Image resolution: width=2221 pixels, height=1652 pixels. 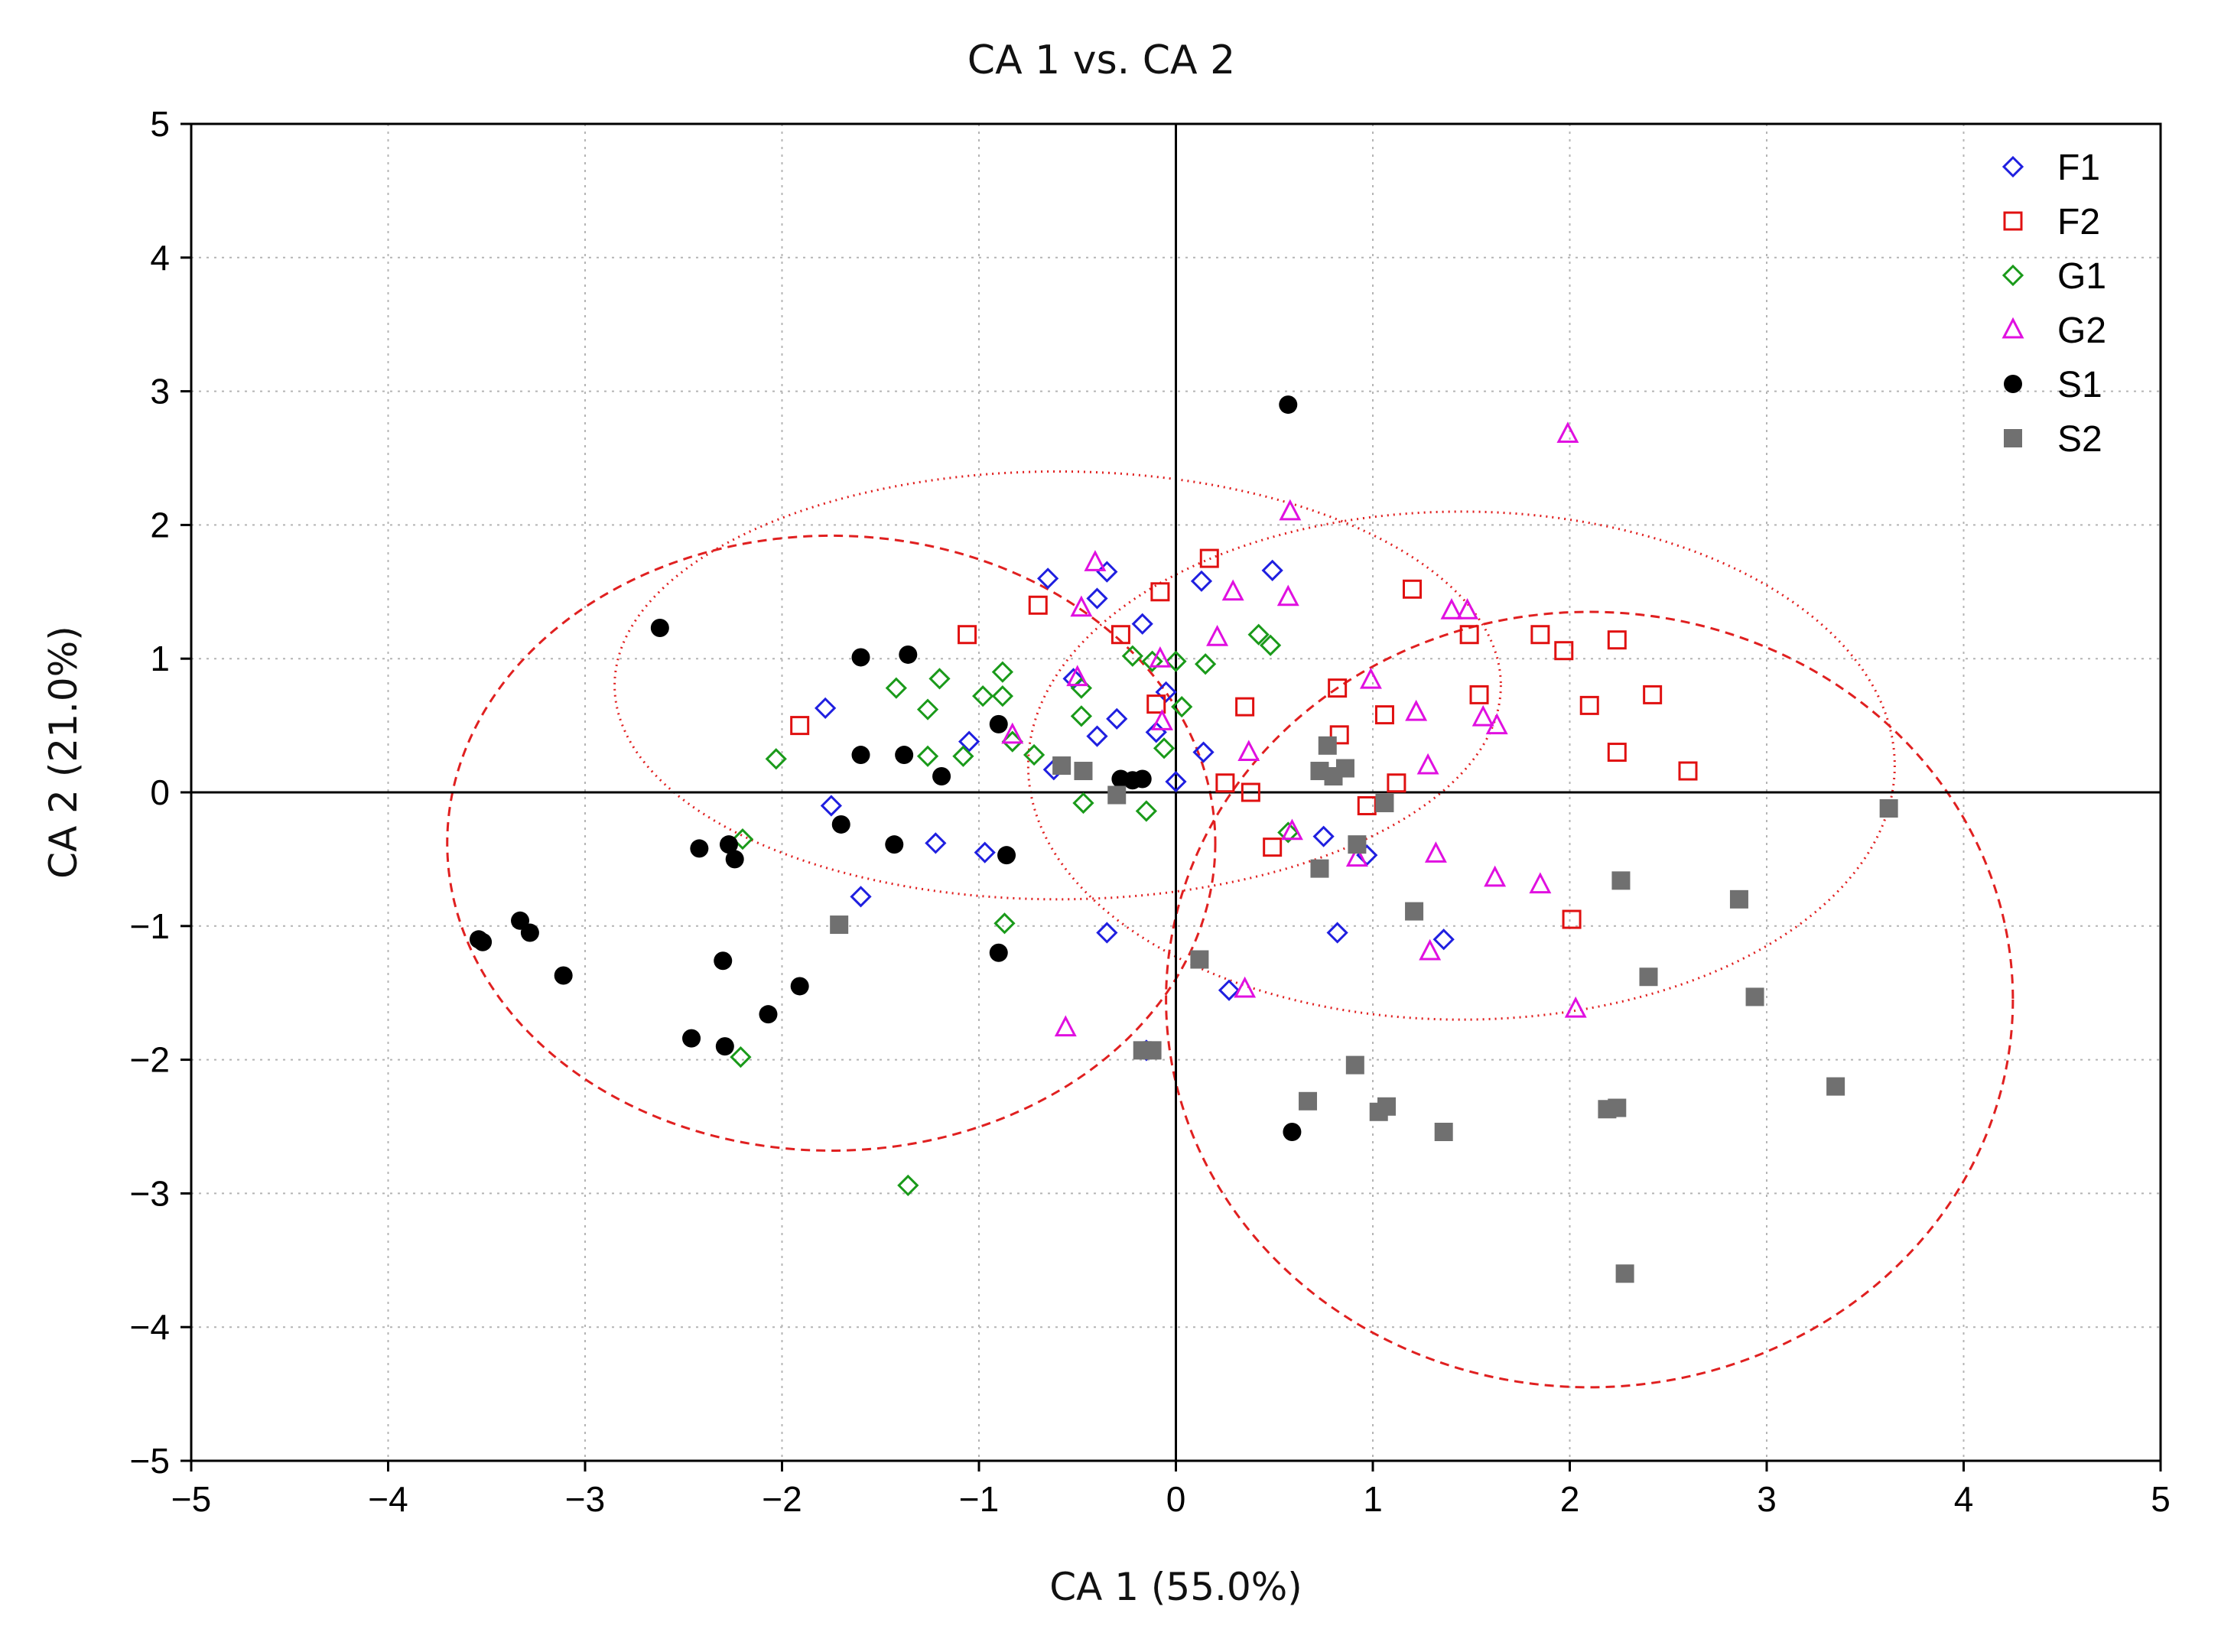 What do you see at coordinates (1015, 910) in the screenshot?
I see `series-g1` at bounding box center [1015, 910].